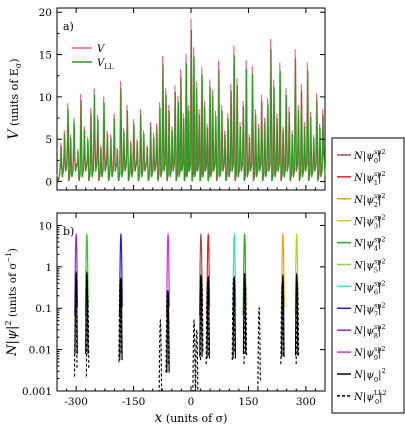 Image resolution: width=405 pixels, height=434 pixels. What do you see at coordinates (45, 13) in the screenshot?
I see `y-tick-label: 20` at bounding box center [45, 13].